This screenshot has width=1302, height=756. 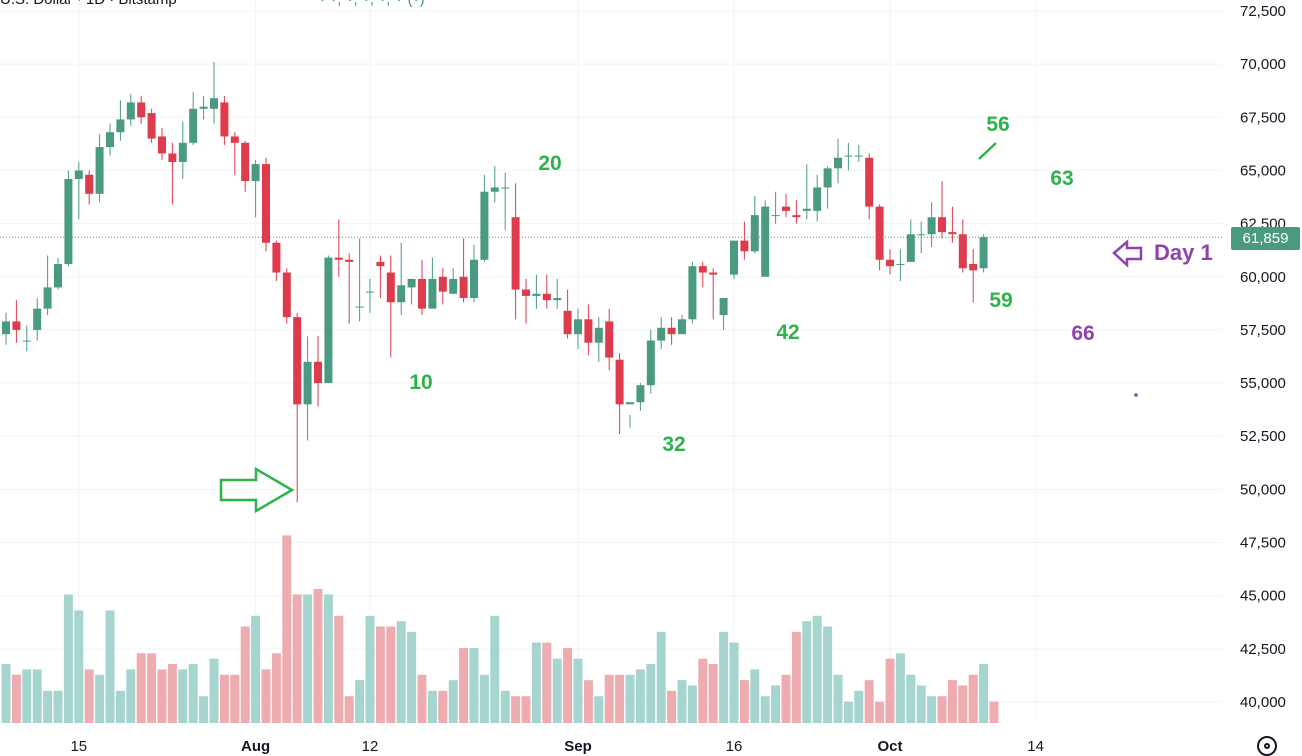 What do you see at coordinates (1267, 746) in the screenshot?
I see `settings-icon` at bounding box center [1267, 746].